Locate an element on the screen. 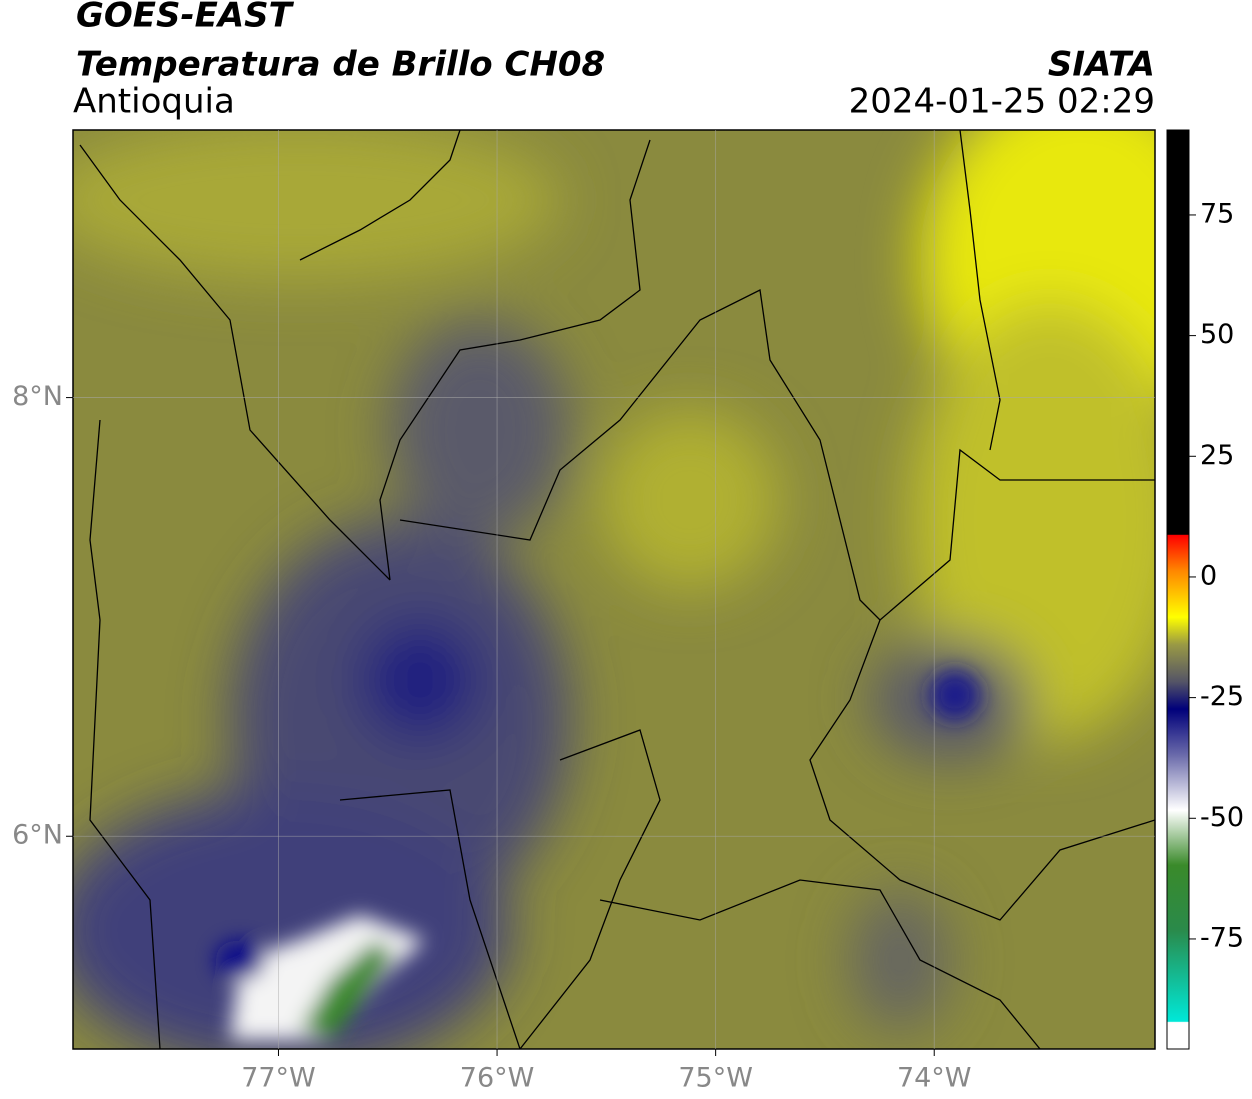  x-tick-label: 76°W is located at coordinates (497, 1078).